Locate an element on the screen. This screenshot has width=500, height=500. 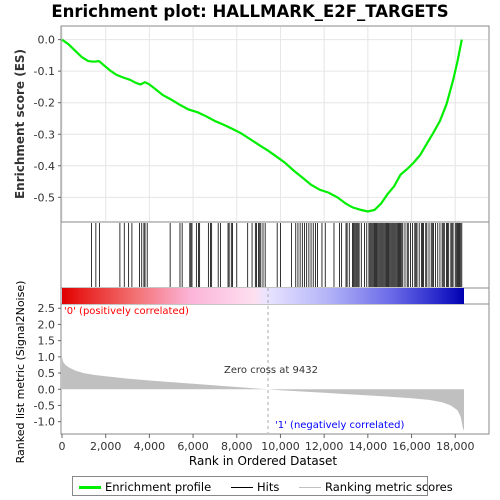
x-tick-label: 4,000 is located at coordinates (150, 446).